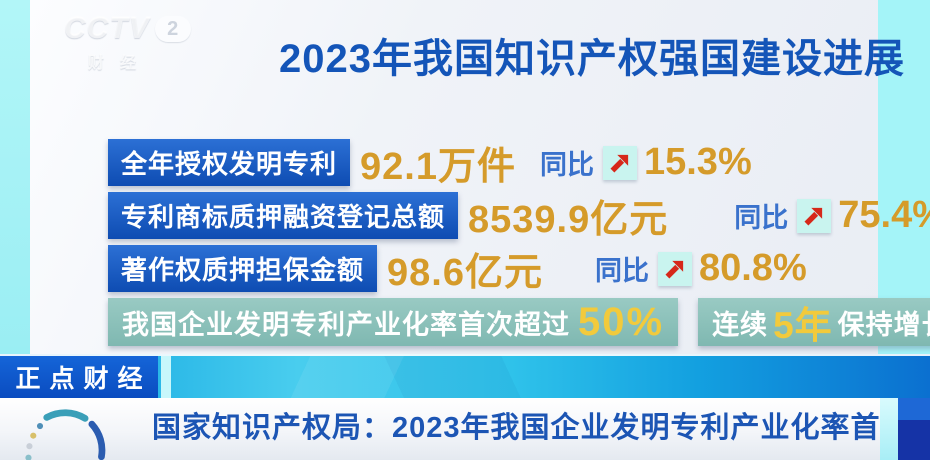 Image resolution: width=930 pixels, height=460 pixels. I want to click on yoy-value: 80.8%, so click(752, 268).